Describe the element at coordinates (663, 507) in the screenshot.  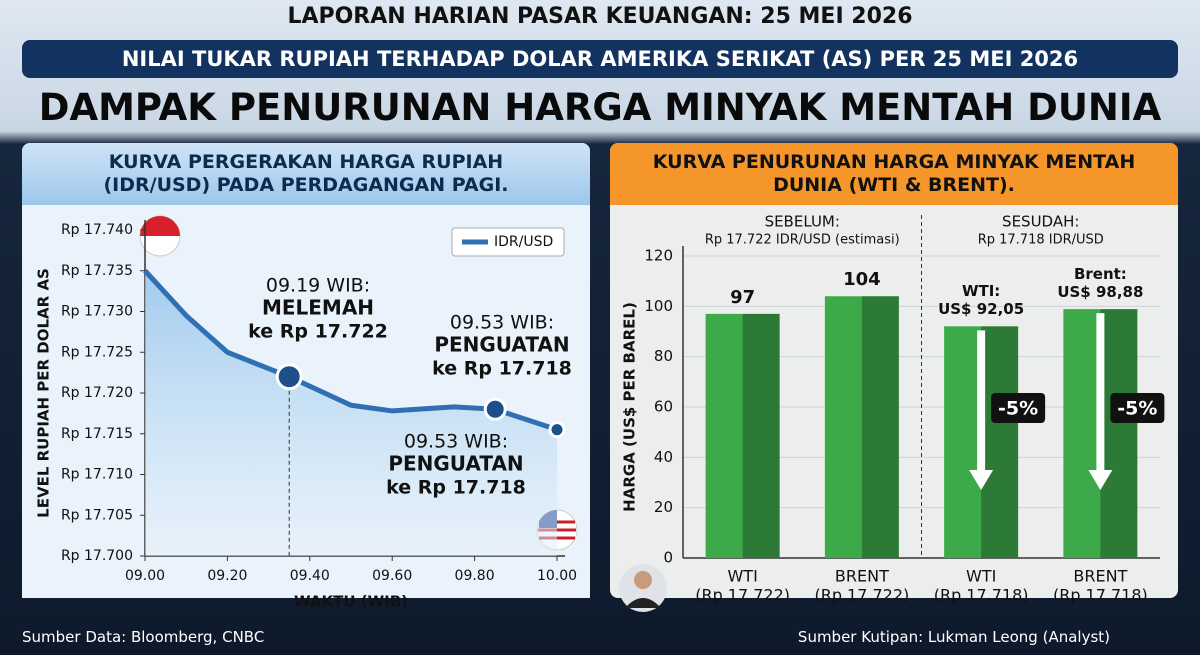
I see `y-tick-label: 20` at that location.